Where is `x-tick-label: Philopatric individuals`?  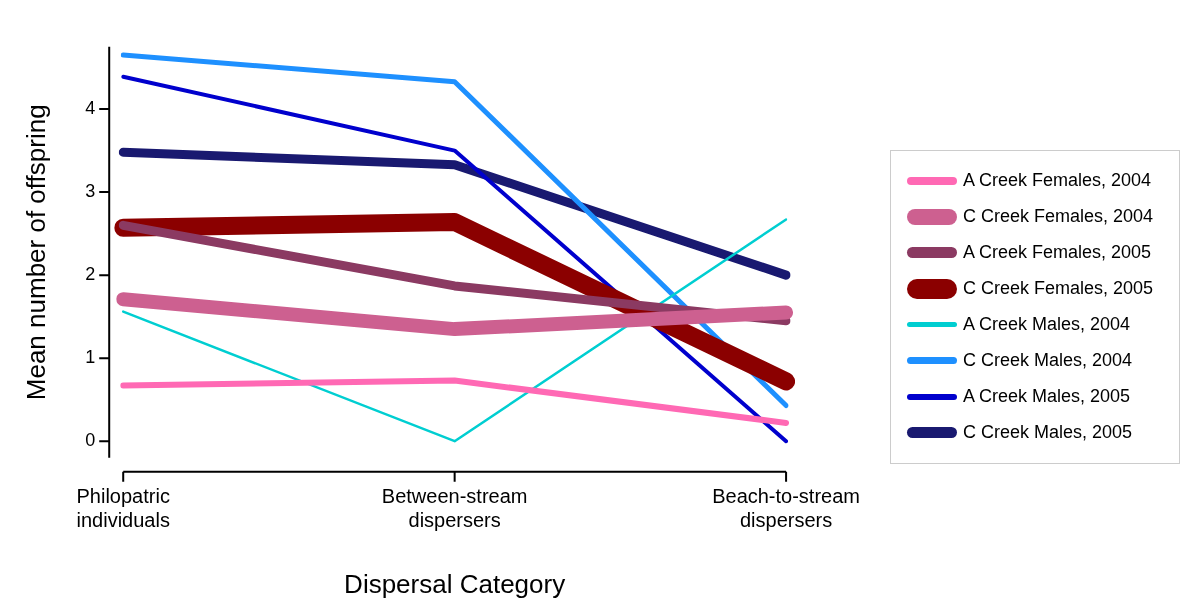
x-tick-label: Philopatric individuals is located at coordinates (123, 508).